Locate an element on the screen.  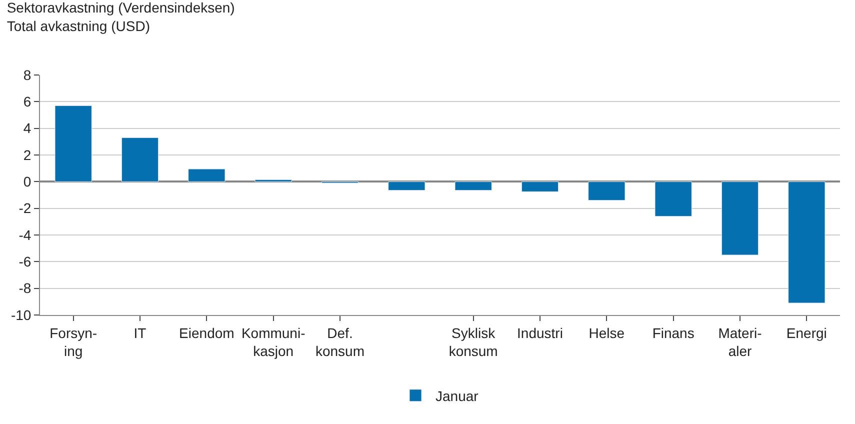
x-tick-label: Eiendom is located at coordinates (206, 332).